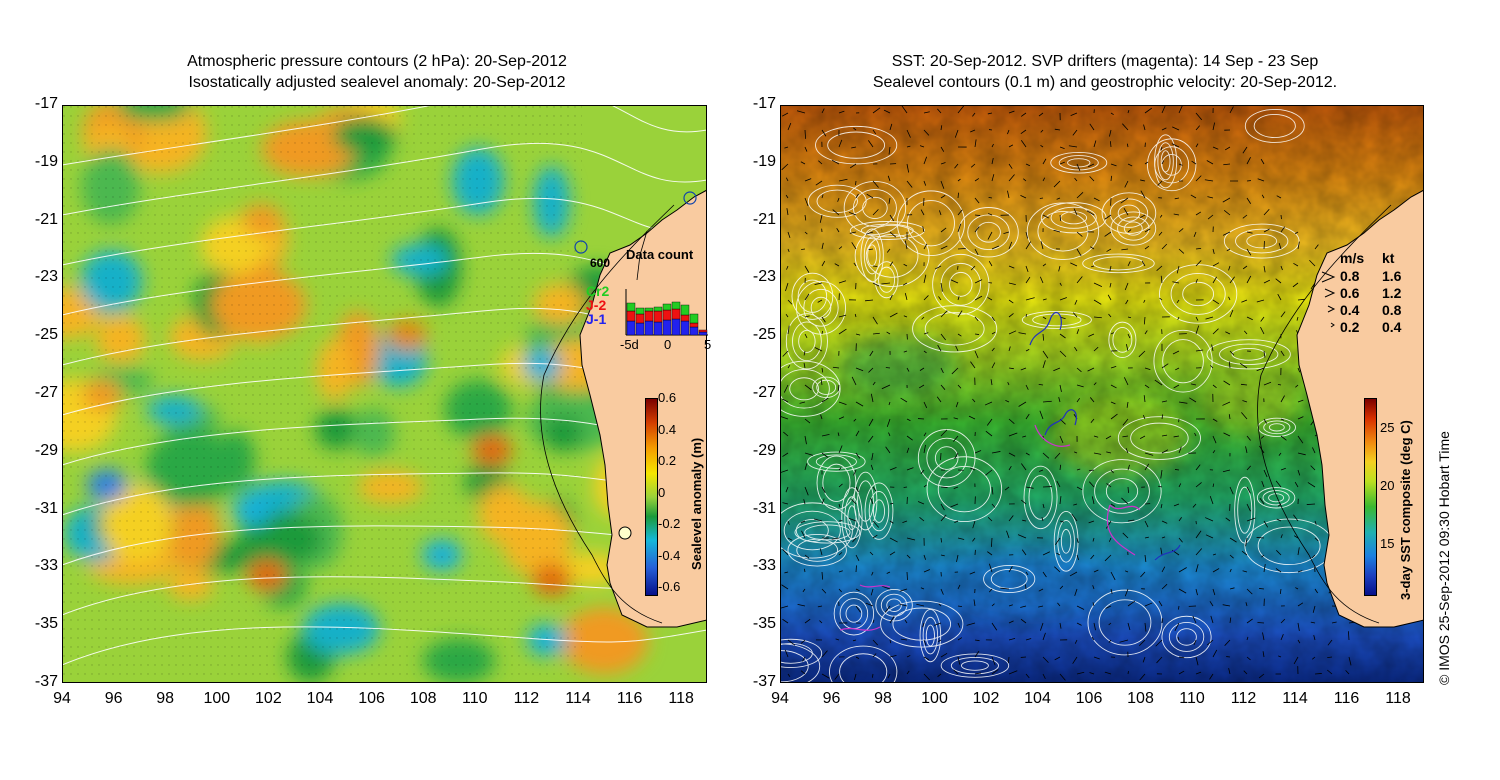 The width and height of the screenshot is (1500, 780). Describe the element at coordinates (764, 508) in the screenshot. I see `lat-tick-right: -31` at that location.